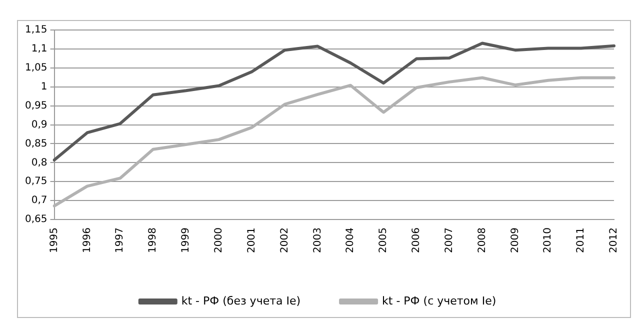 The image size is (641, 324). What do you see at coordinates (218, 241) in the screenshot?
I see `x-tick-label: 2000` at bounding box center [218, 241].